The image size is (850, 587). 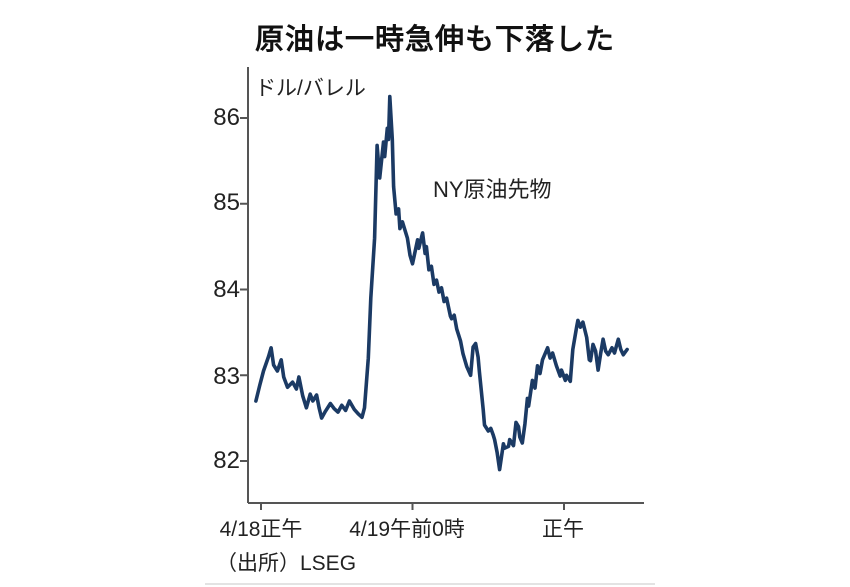 I want to click on x-tick-label: 4/18正午, so click(x=261, y=529).